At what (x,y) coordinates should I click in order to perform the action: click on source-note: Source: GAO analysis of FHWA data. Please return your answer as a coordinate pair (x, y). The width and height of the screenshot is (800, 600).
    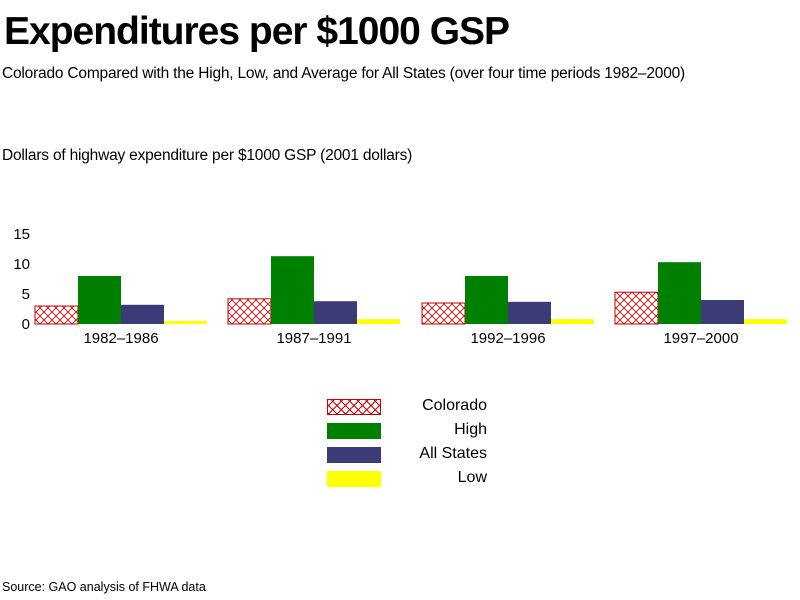
    Looking at the image, I should click on (104, 587).